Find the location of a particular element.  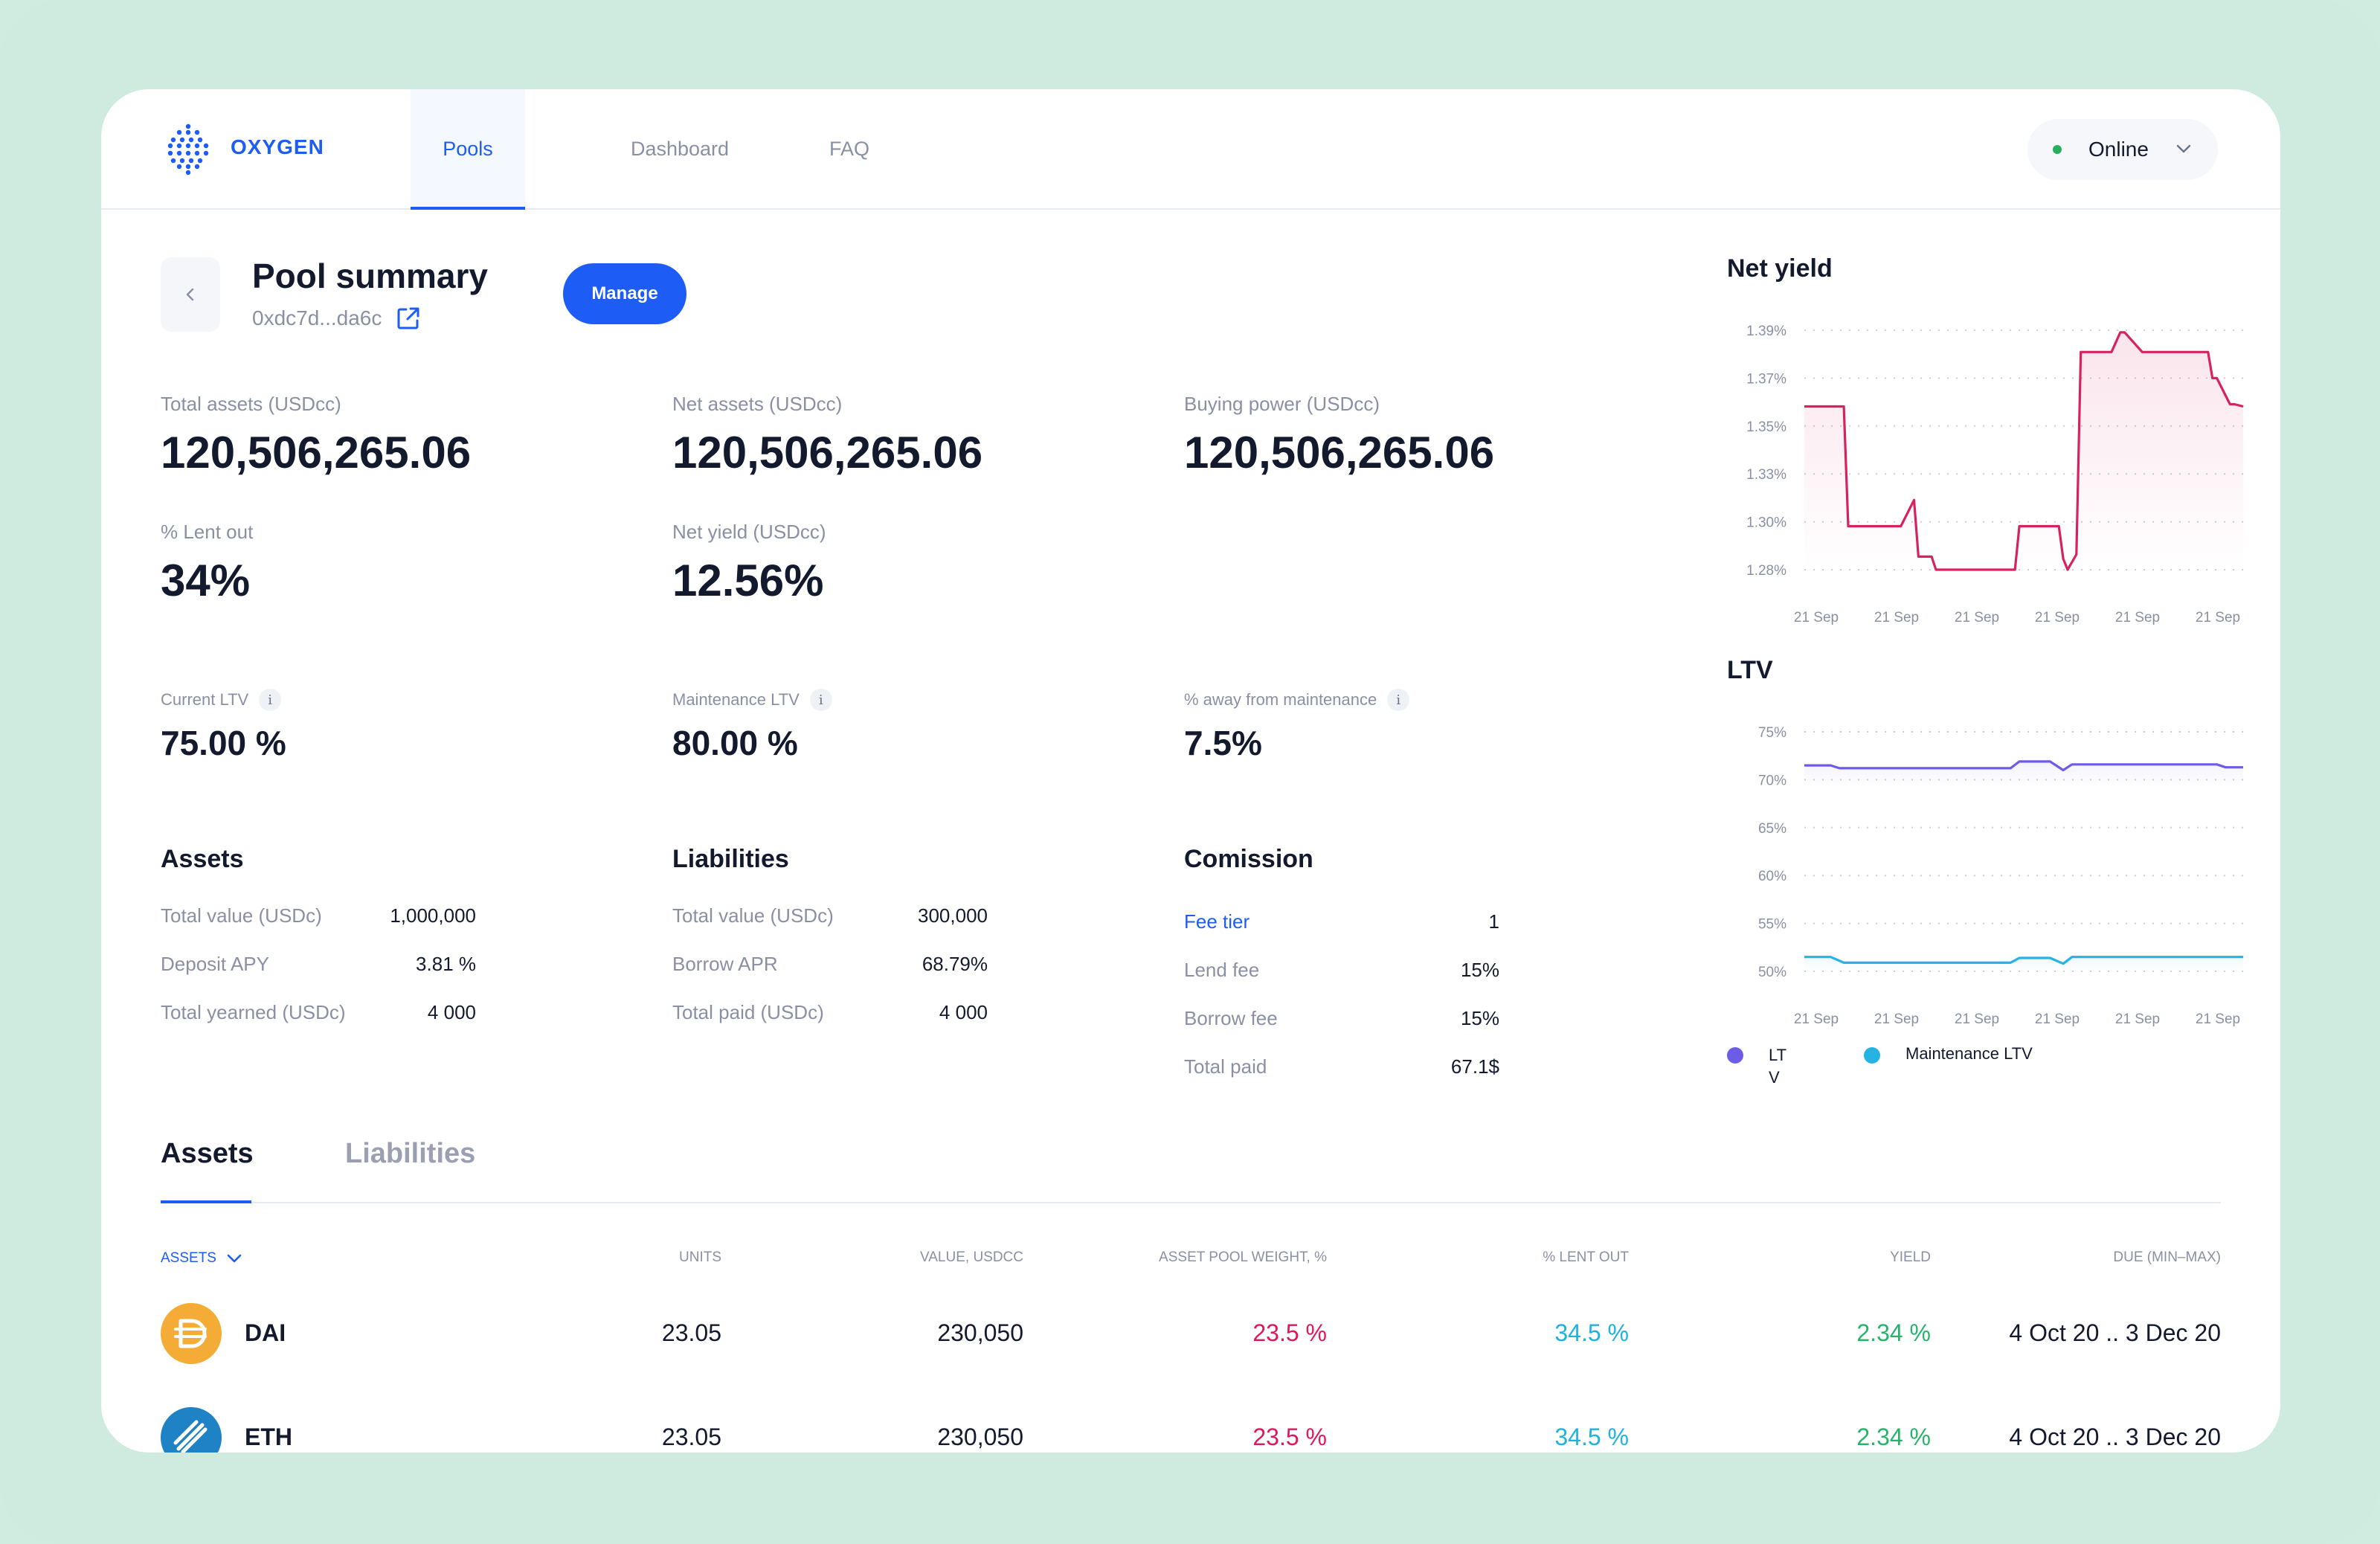

assets-row-value: 1,000,000 is located at coordinates (433, 915).